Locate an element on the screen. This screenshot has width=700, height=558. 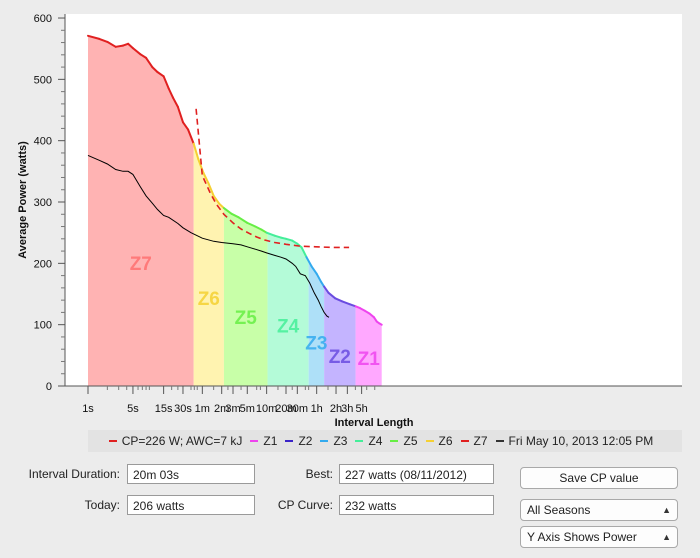
x-tick-label: 10m is located at coordinates (266, 409).